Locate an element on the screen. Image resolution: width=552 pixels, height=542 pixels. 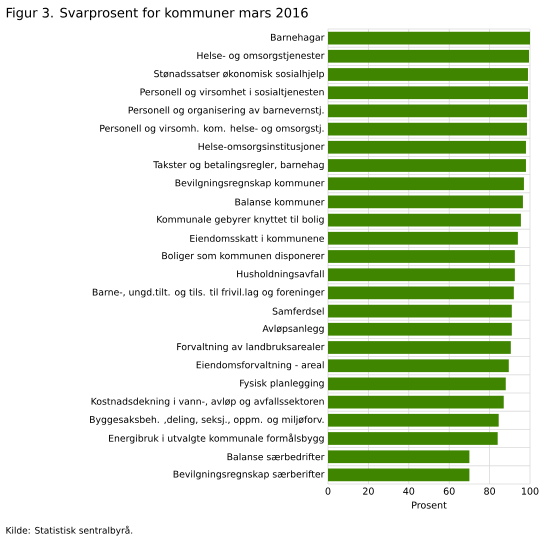
y-tick-label: Bevilgningsregnskap særberifter is located at coordinates (249, 475).